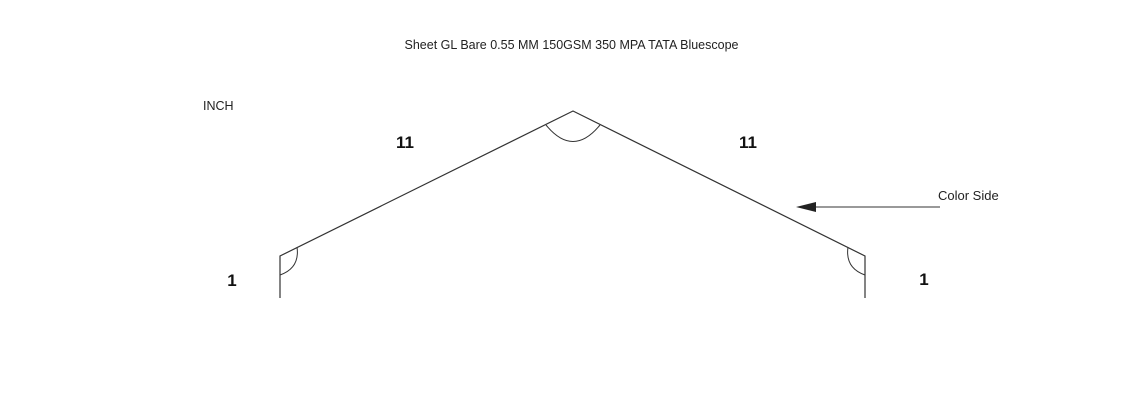 The image size is (1138, 417). I want to click on color-side-arrowhead, so click(806, 207).